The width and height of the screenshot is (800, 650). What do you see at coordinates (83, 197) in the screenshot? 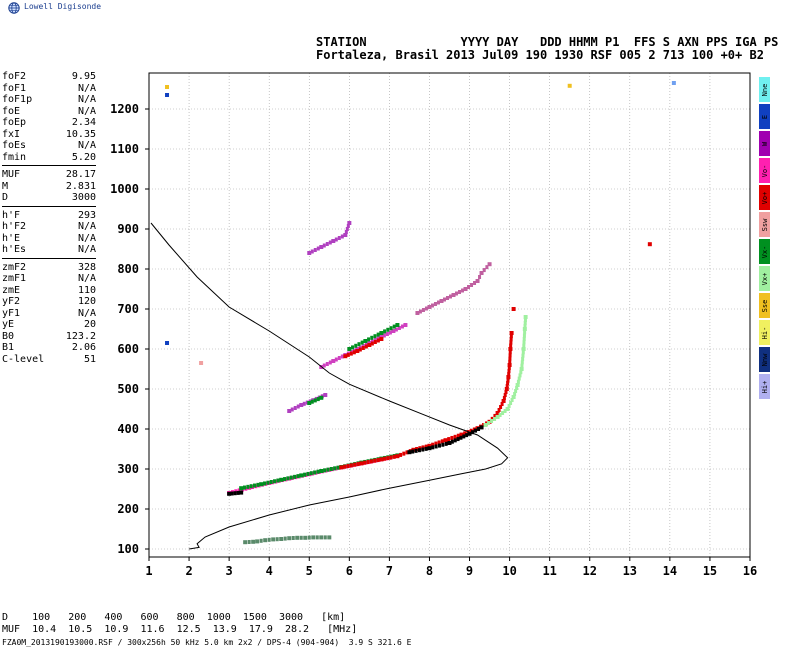
I see `param-value: 3000` at bounding box center [83, 197].